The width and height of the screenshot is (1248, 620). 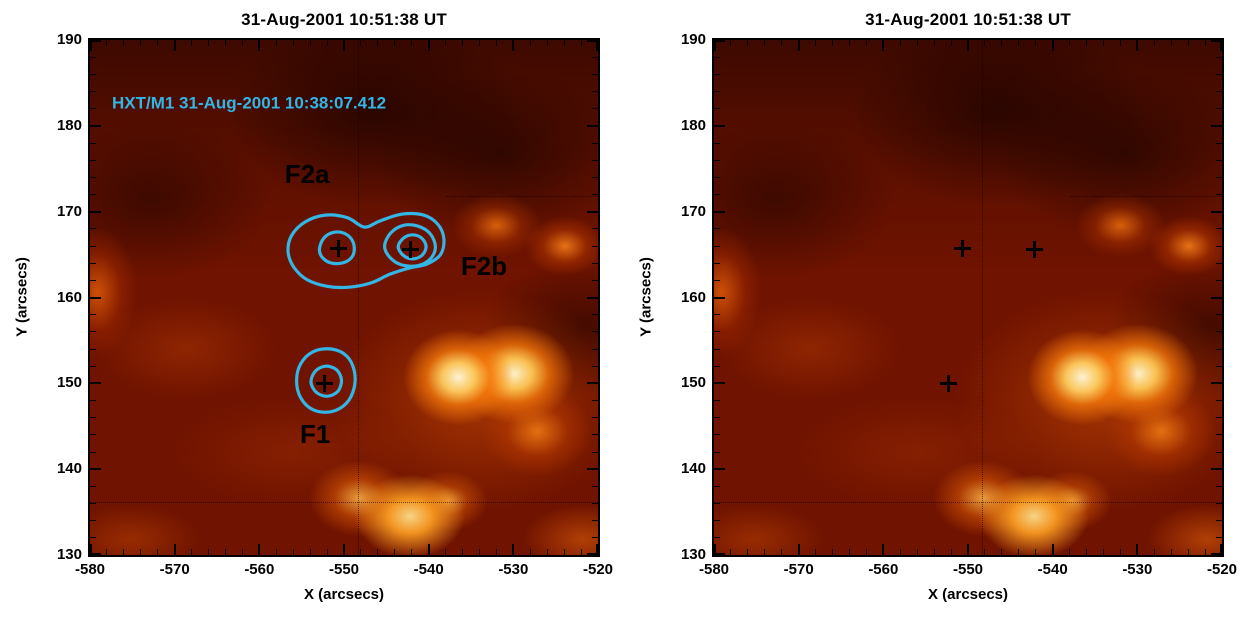 What do you see at coordinates (315, 433) in the screenshot?
I see `annotation-label: F1` at bounding box center [315, 433].